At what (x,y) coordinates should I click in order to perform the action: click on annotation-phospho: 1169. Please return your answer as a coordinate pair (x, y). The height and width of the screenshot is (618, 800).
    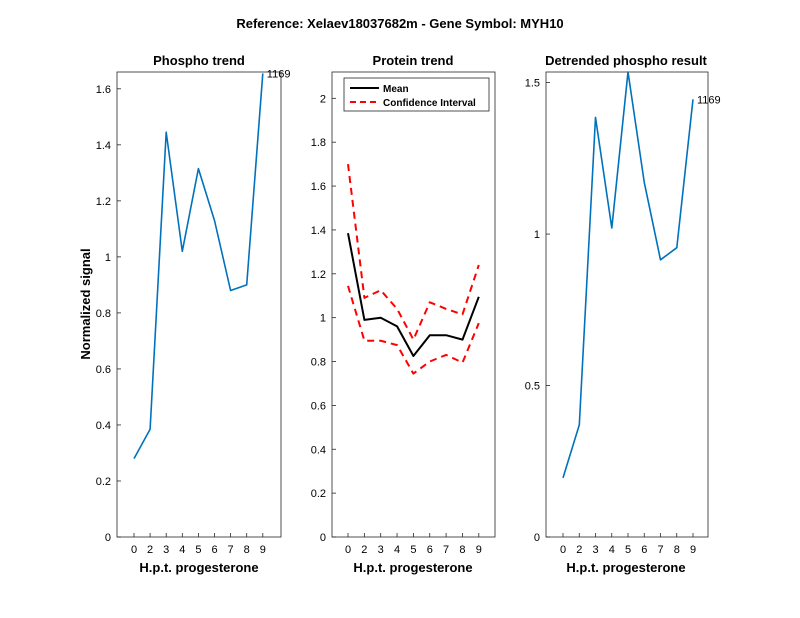
    Looking at the image, I should click on (279, 74).